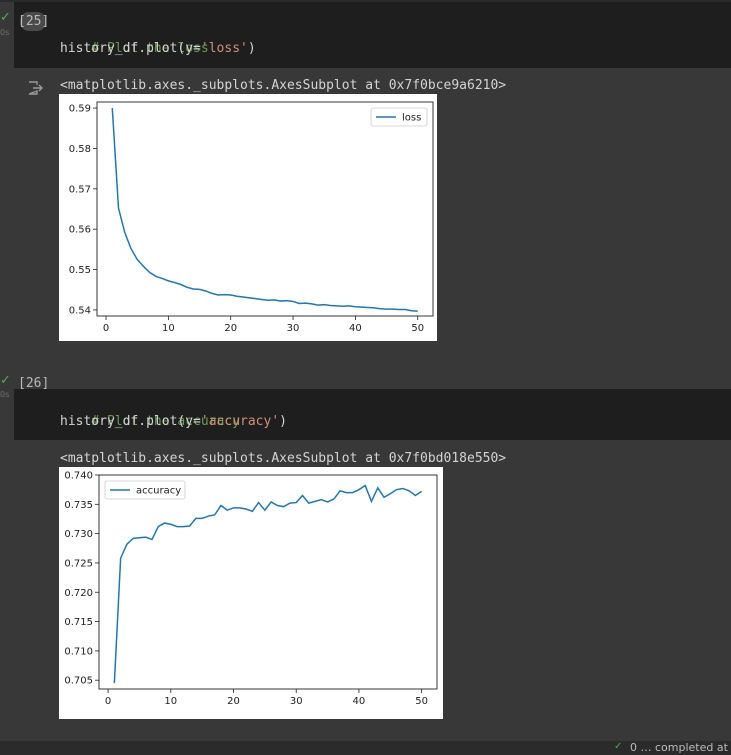 The width and height of the screenshot is (731, 755). I want to click on top-border, so click(365, 1).